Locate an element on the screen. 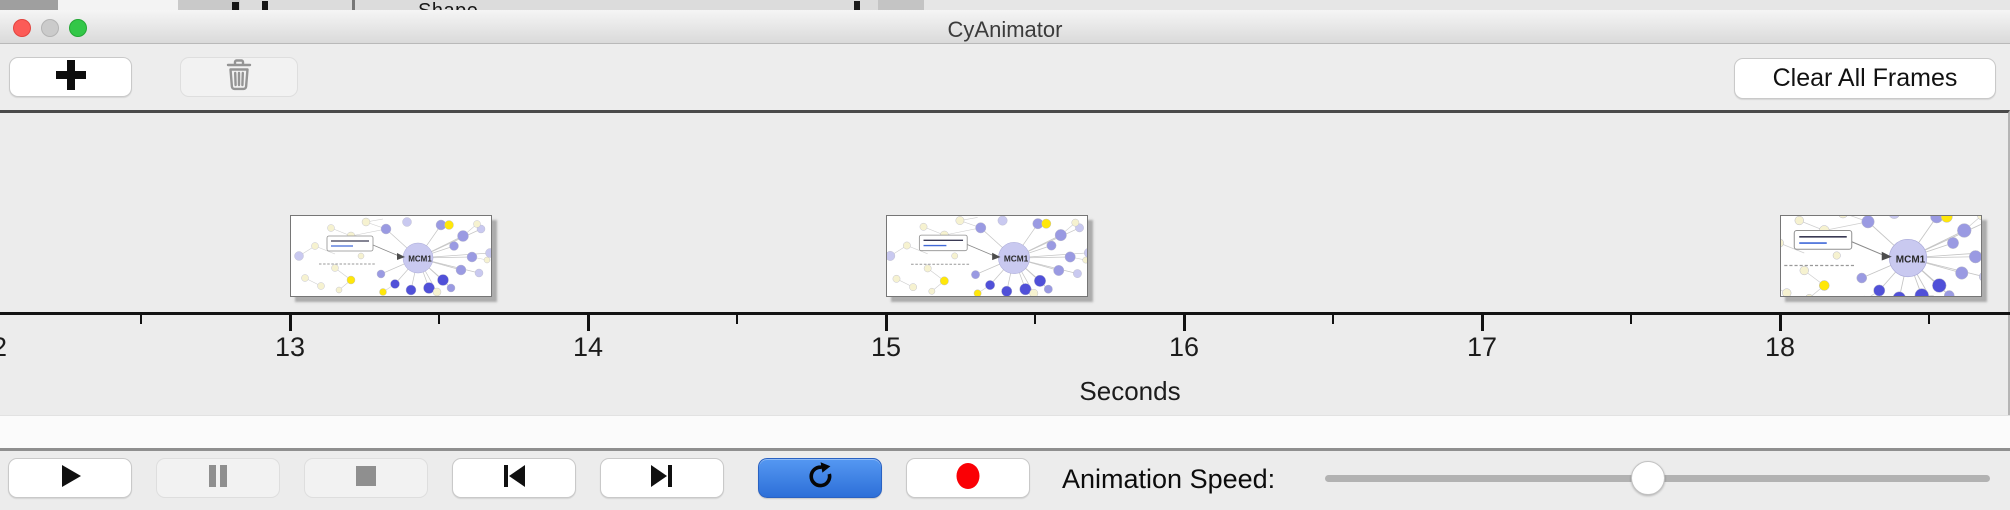  stop-button is located at coordinates (366, 478).